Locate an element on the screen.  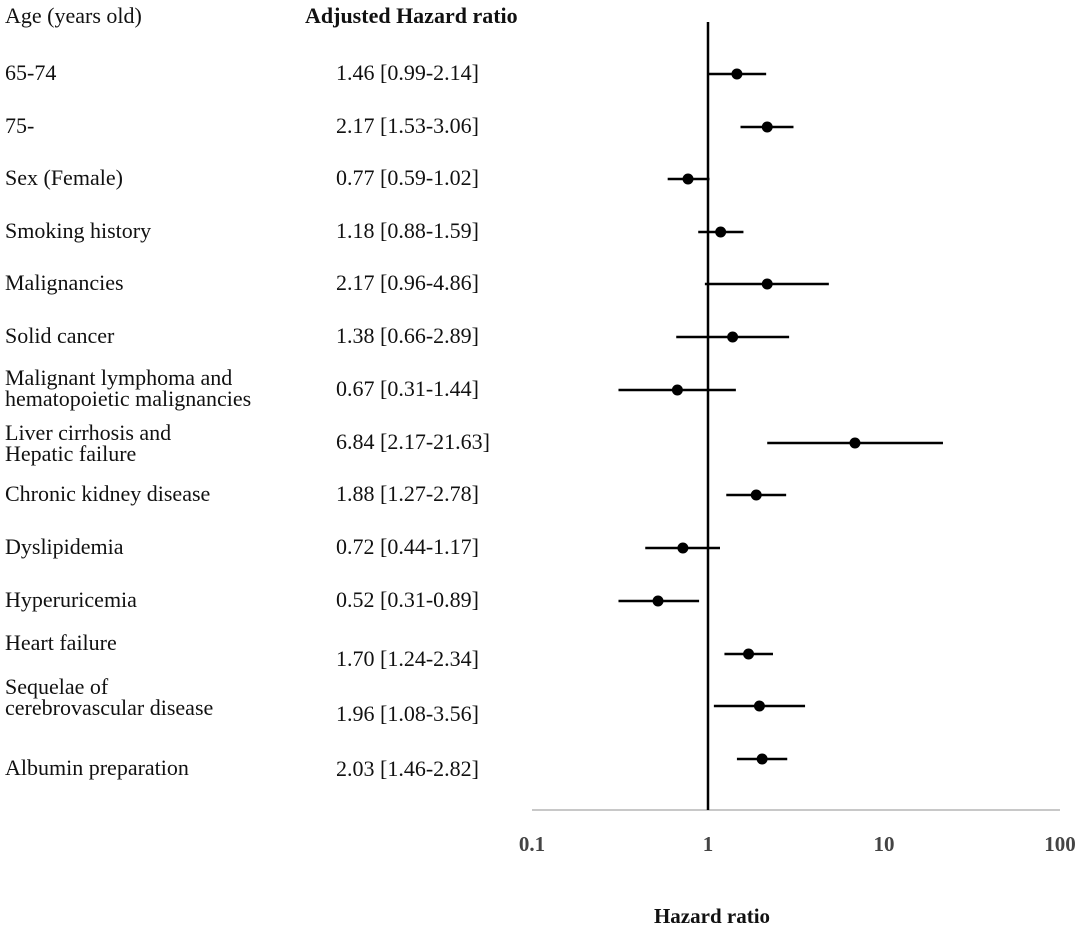
variable-column-header: Age (years old) is located at coordinates (73, 15).